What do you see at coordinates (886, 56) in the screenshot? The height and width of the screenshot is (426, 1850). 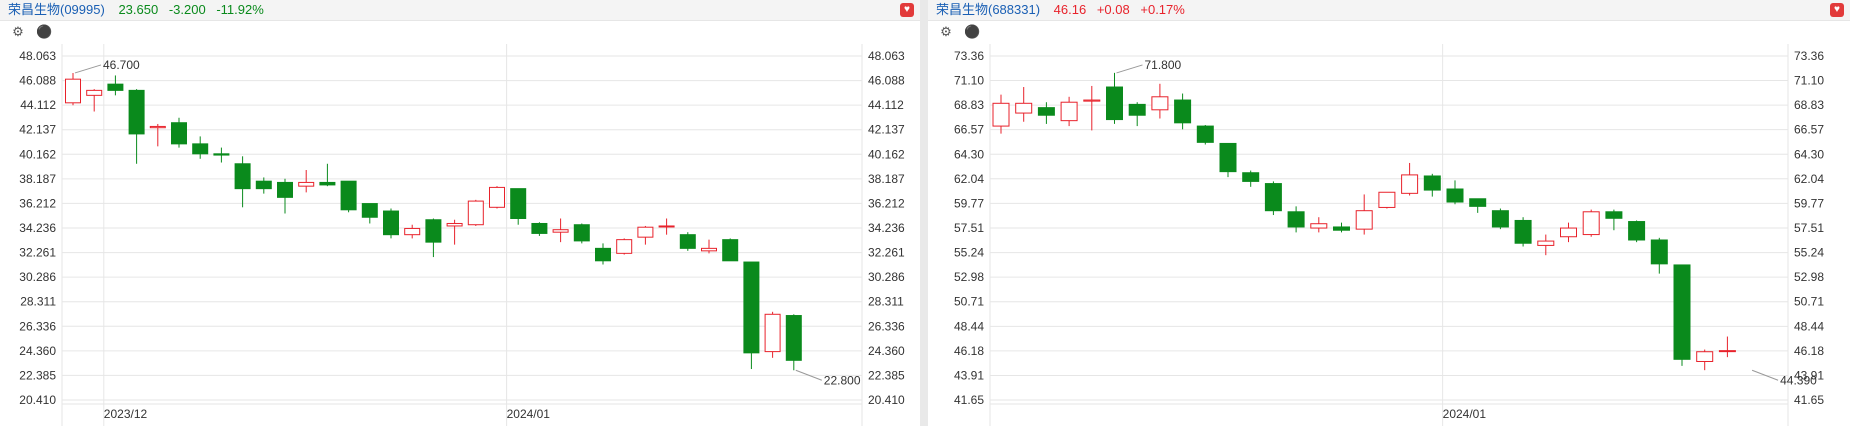 I see `y-tick-label-right: 48.063` at bounding box center [886, 56].